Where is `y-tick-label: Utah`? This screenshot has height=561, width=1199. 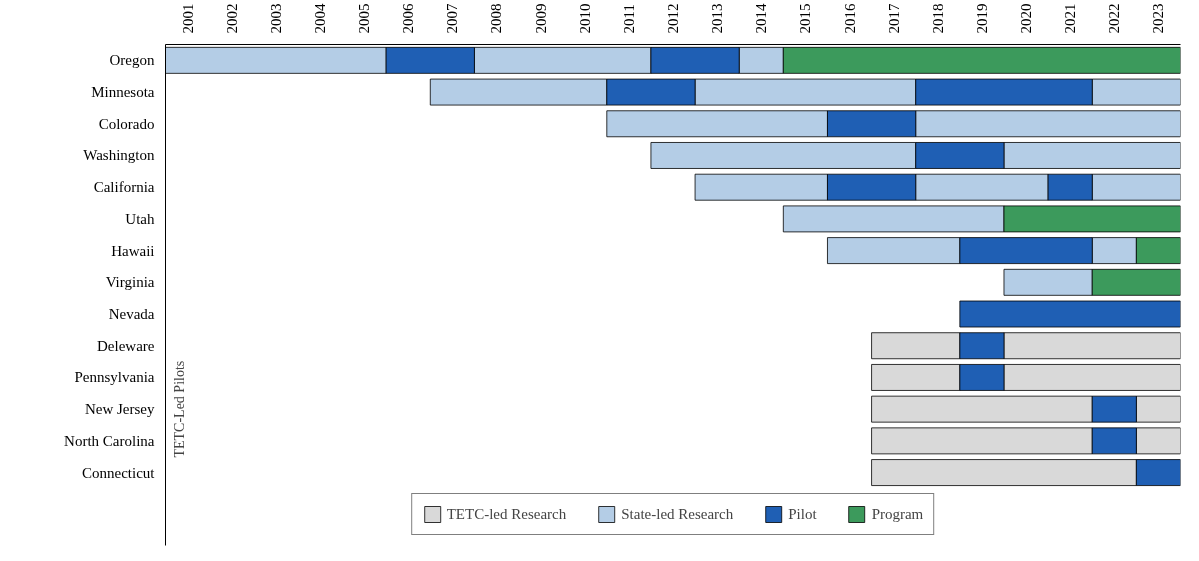 y-tick-label: Utah is located at coordinates (140, 218).